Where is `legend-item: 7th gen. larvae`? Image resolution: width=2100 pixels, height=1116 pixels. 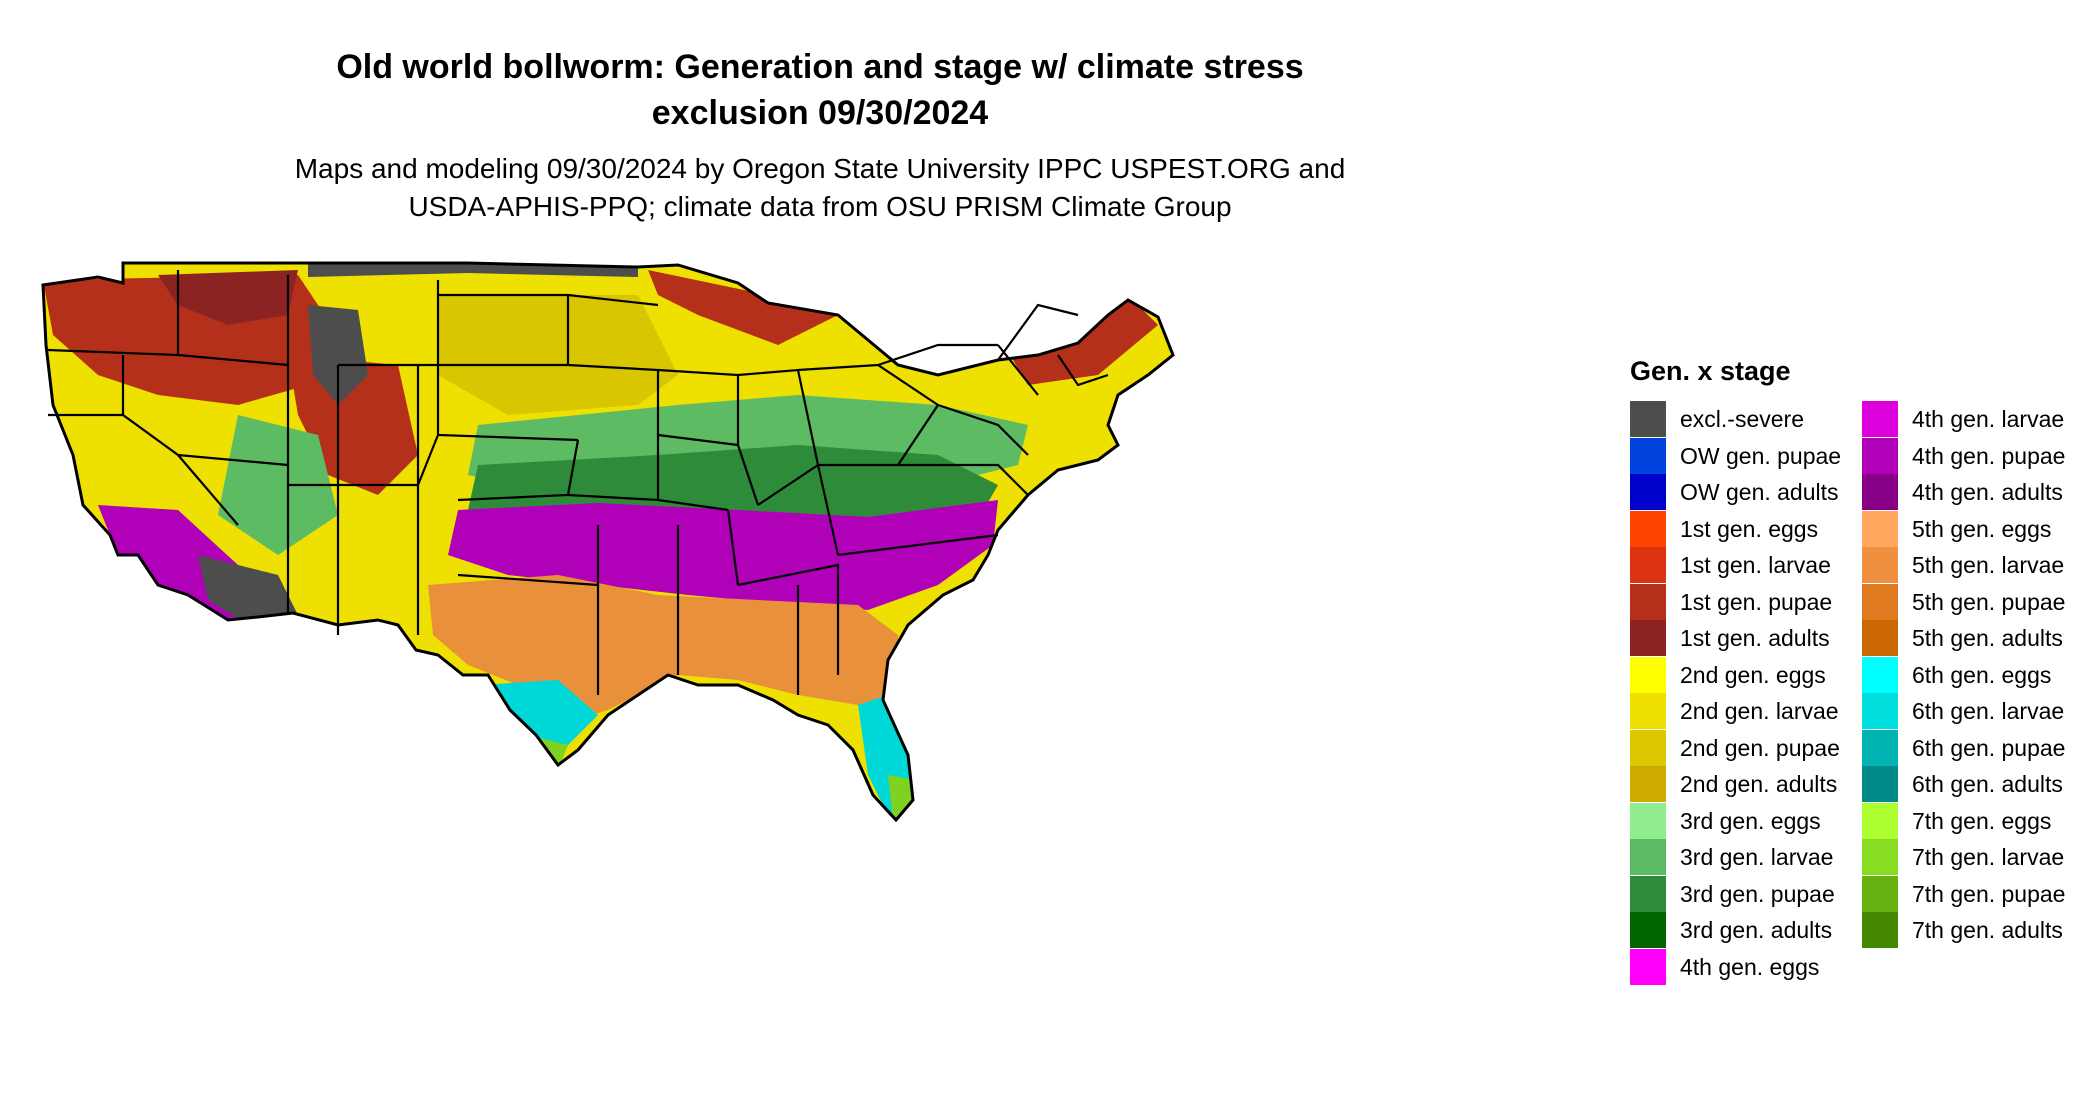
legend-item: 7th gen. larvae is located at coordinates (1977, 857).